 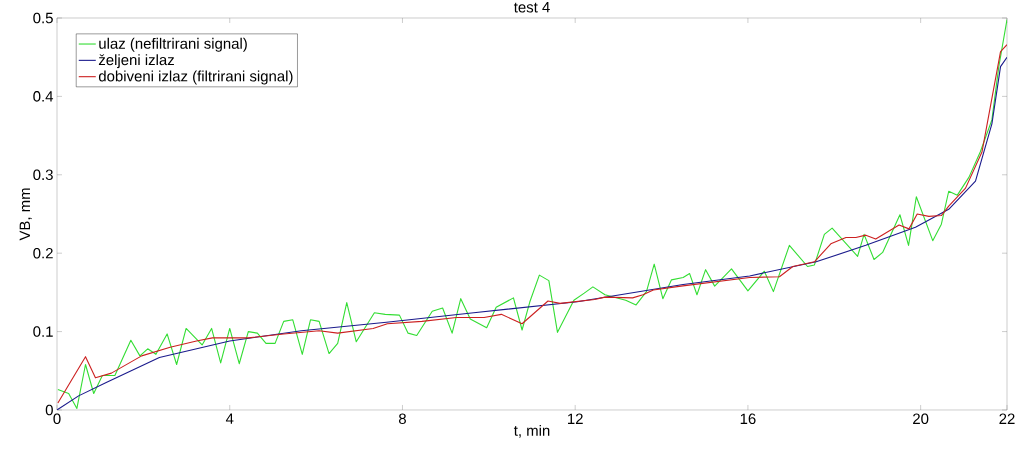 What do you see at coordinates (43, 18) in the screenshot?
I see `y-tick-label: 0.5` at bounding box center [43, 18].